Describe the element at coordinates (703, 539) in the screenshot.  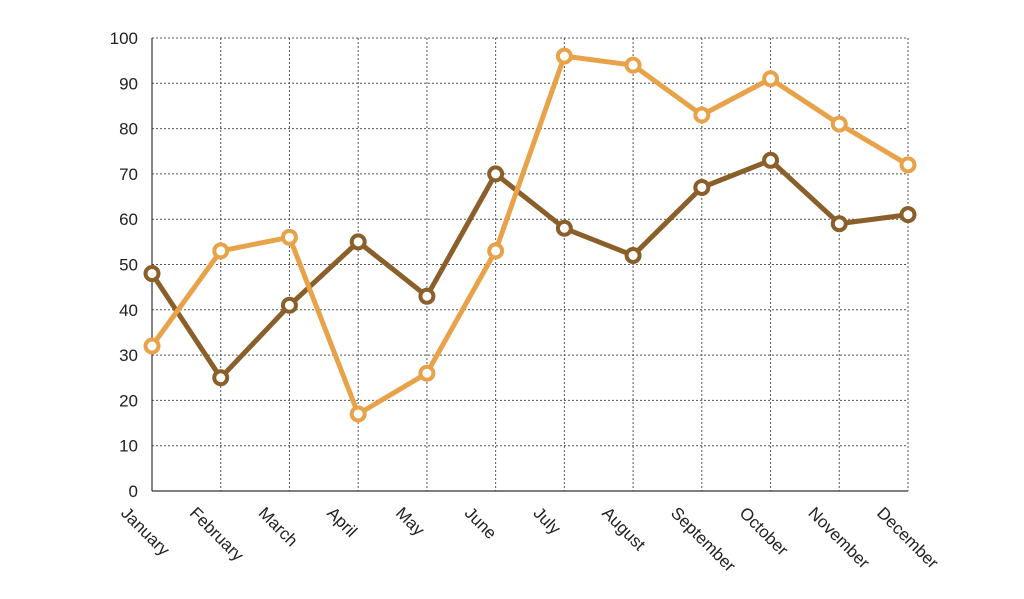
I see `x-tick-label: September` at that location.